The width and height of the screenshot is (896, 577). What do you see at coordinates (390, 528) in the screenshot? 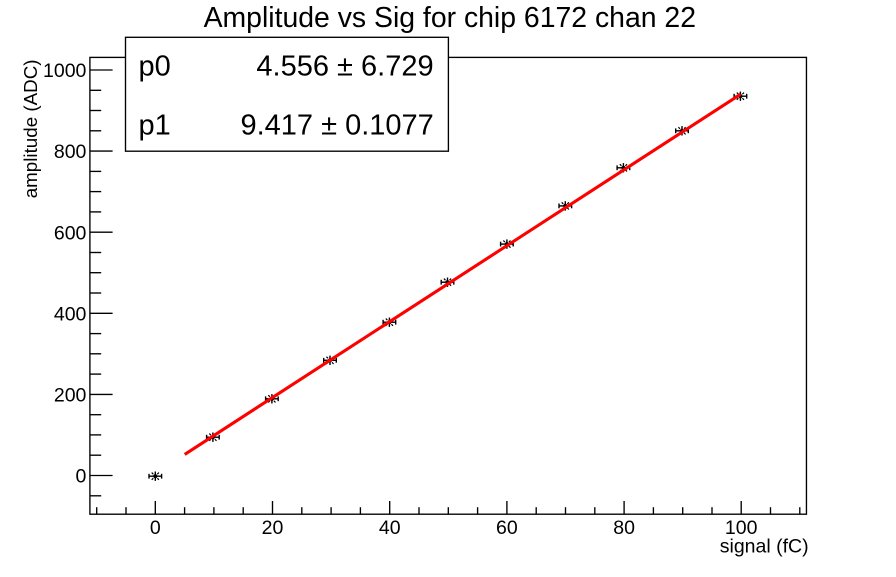
I see `svg-text: 40` at bounding box center [390, 528].